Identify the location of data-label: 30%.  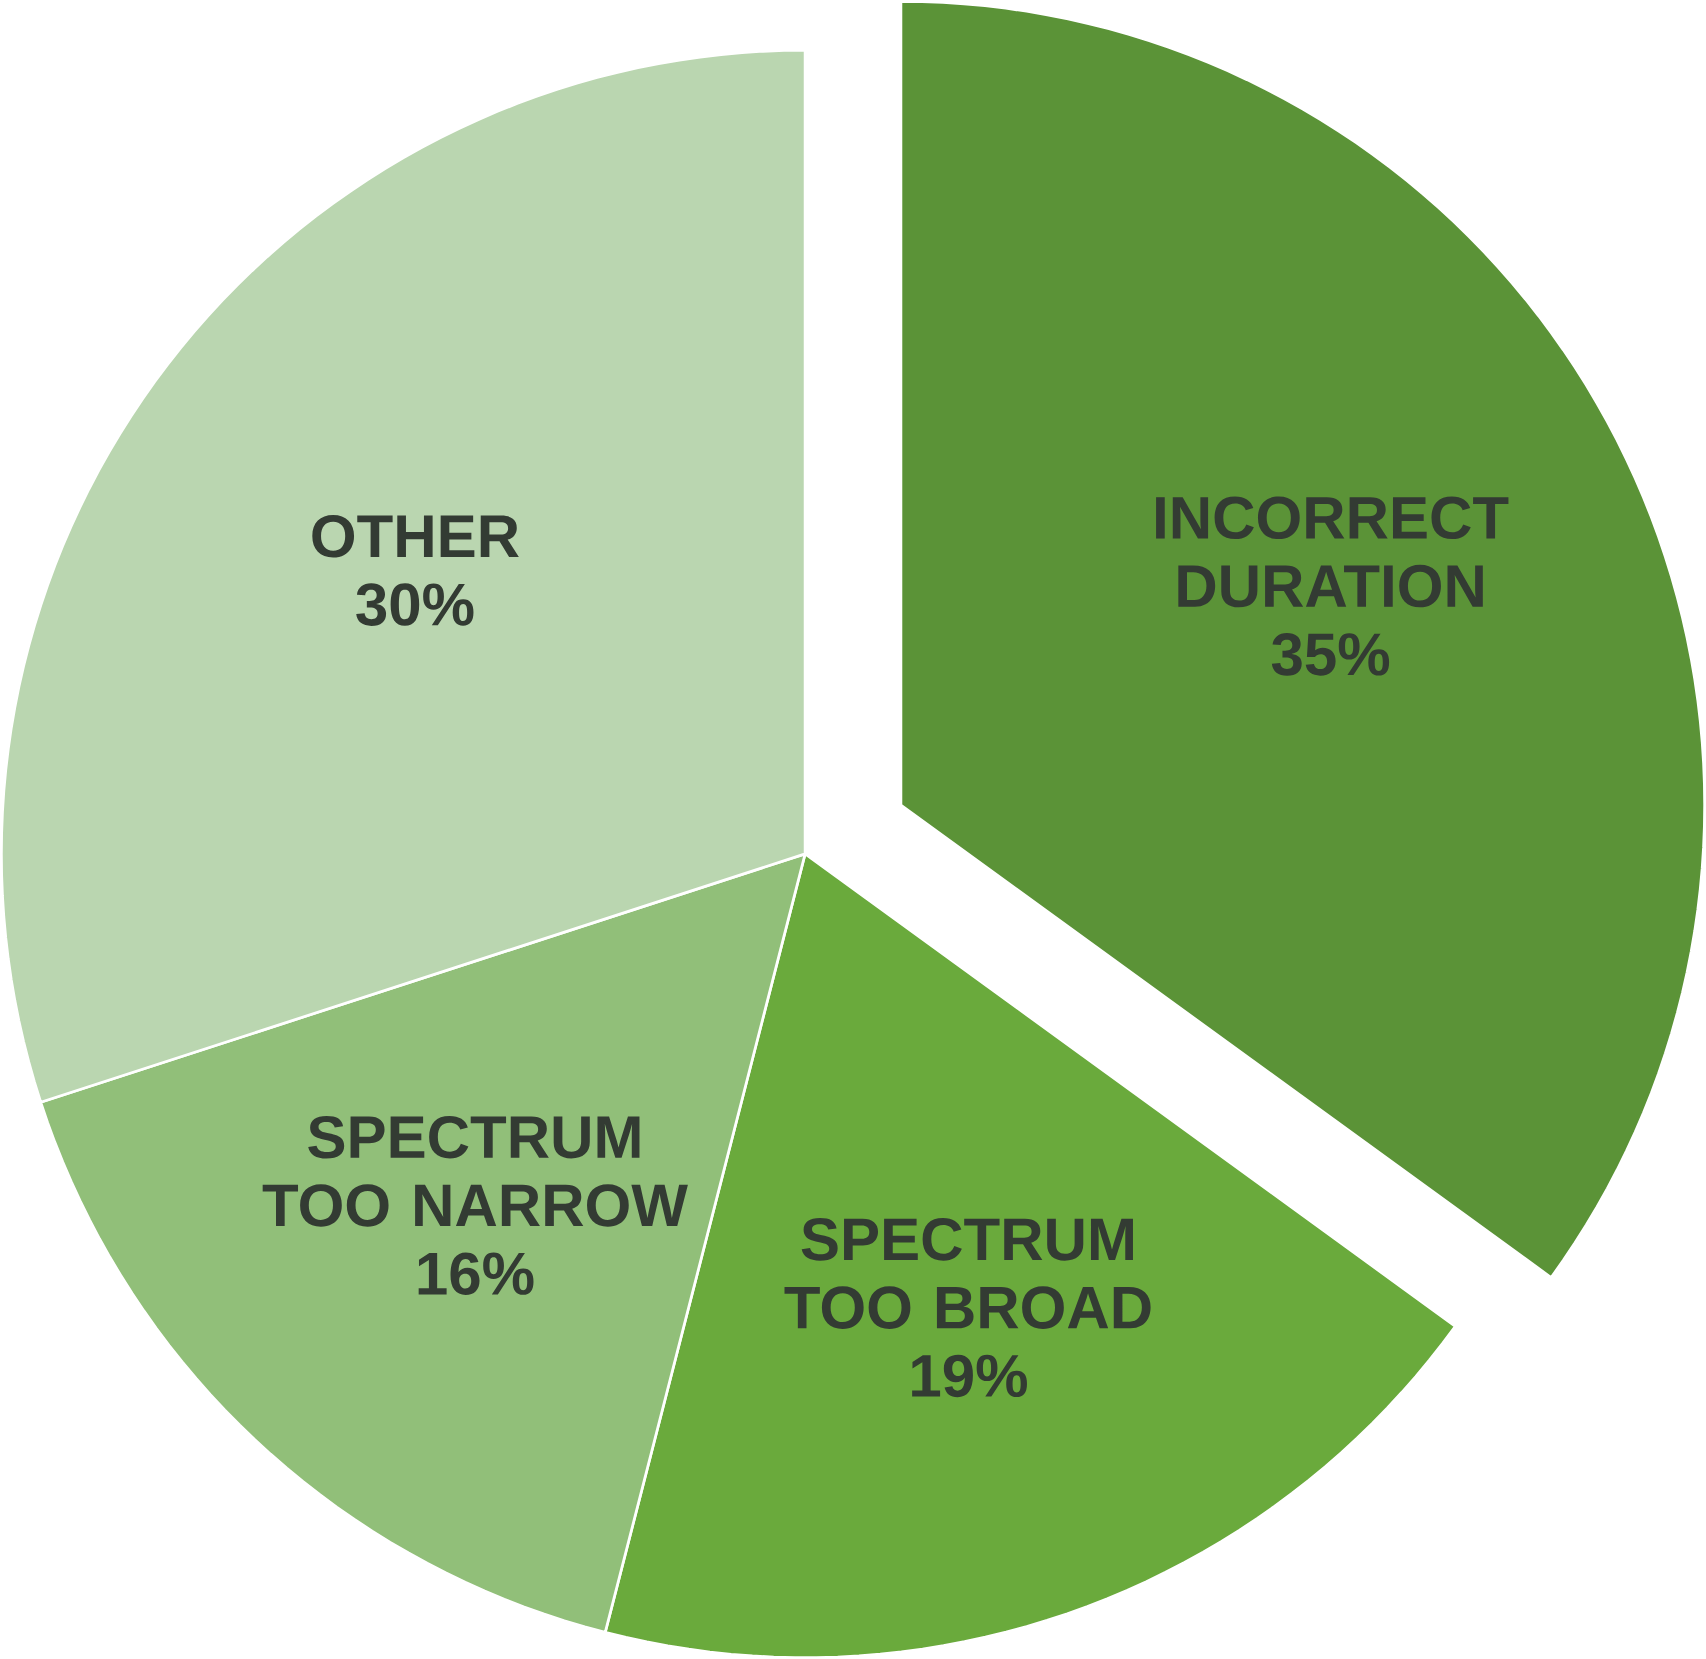
(415, 604).